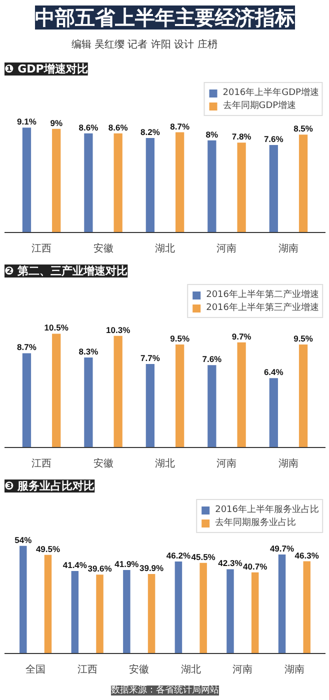  Describe the element at coordinates (56, 327) in the screenshot. I see `data-label: 10.5%` at that location.